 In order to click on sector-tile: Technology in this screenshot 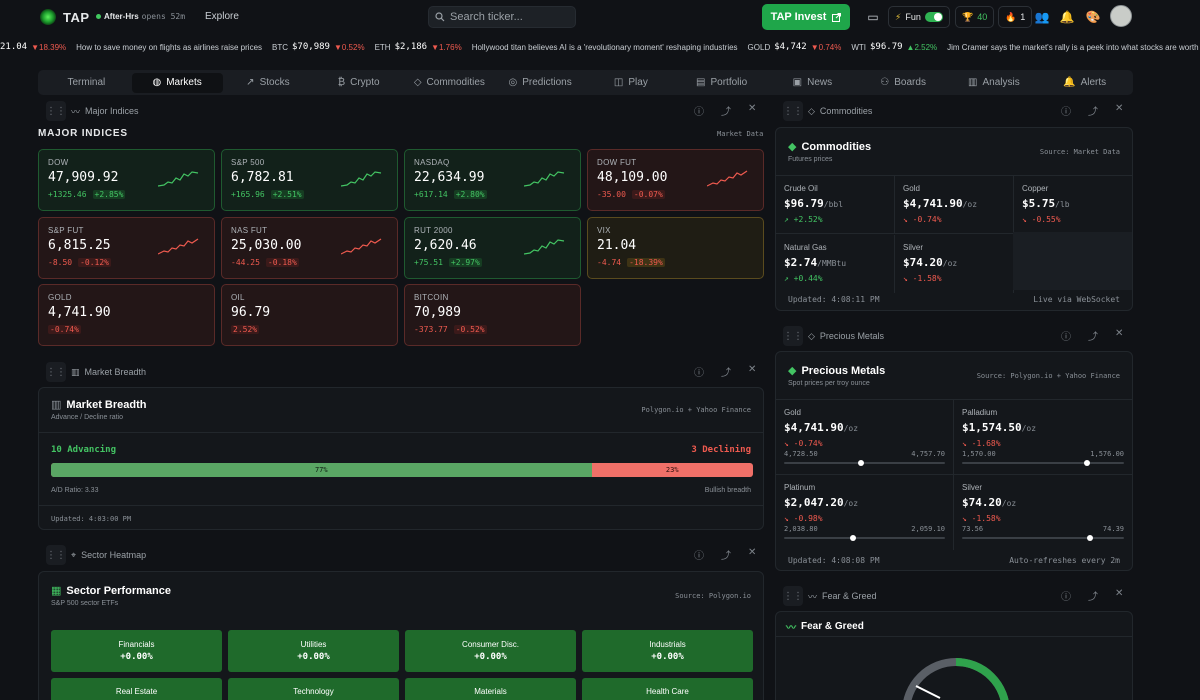, I will do `click(313, 689)`.